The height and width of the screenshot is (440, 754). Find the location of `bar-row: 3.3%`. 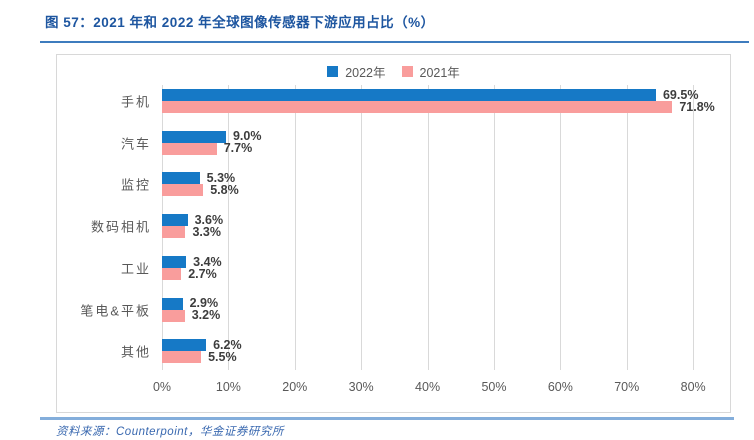

bar-row: 3.3% is located at coordinates (458, 231).